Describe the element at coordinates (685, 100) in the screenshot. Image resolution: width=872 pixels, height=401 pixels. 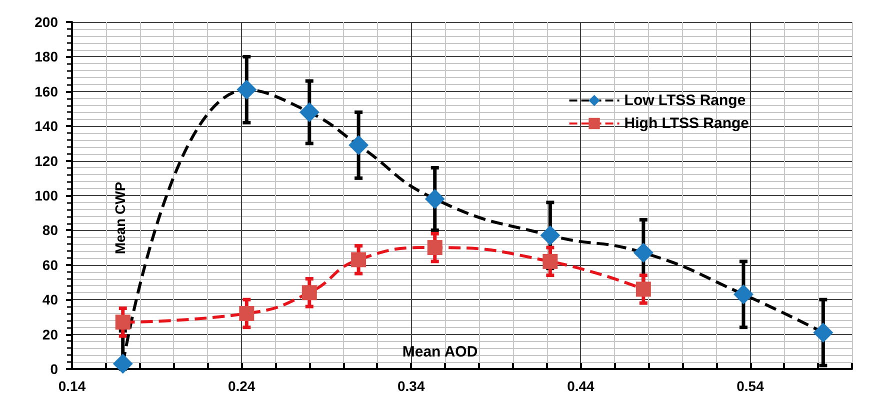
I see `legend-label: Low LTSS Range` at that location.